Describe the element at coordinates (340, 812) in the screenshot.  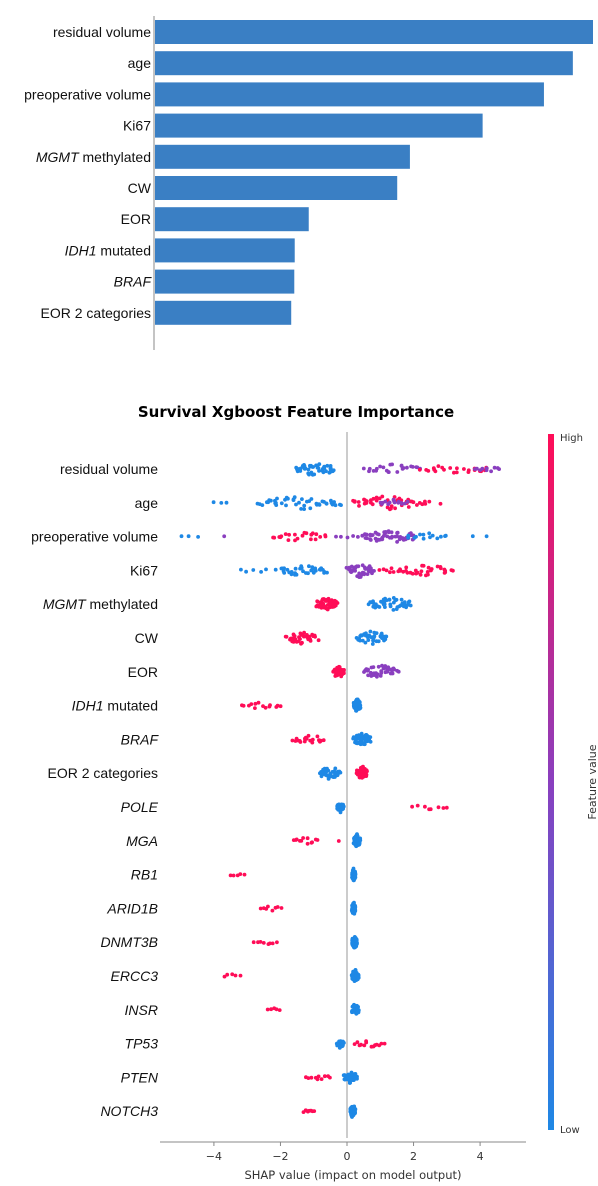
I see `shap-point-pole` at that location.